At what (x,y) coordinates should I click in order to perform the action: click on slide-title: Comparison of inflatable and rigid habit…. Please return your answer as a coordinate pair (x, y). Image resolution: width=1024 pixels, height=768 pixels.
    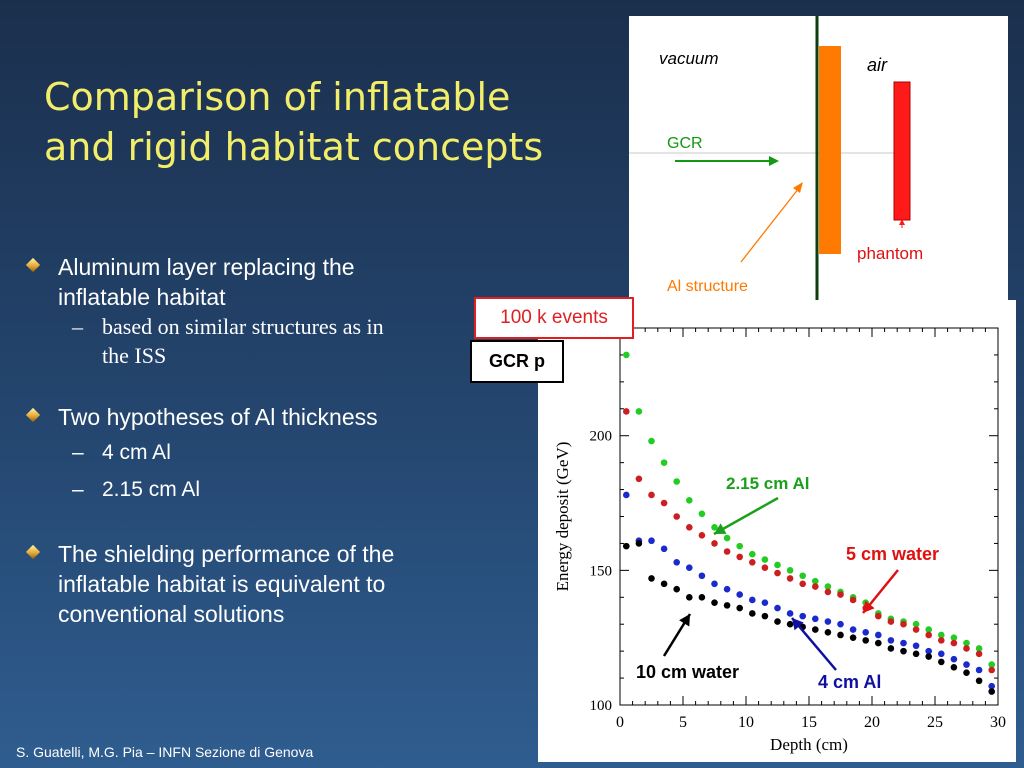
    Looking at the image, I should click on (334, 122).